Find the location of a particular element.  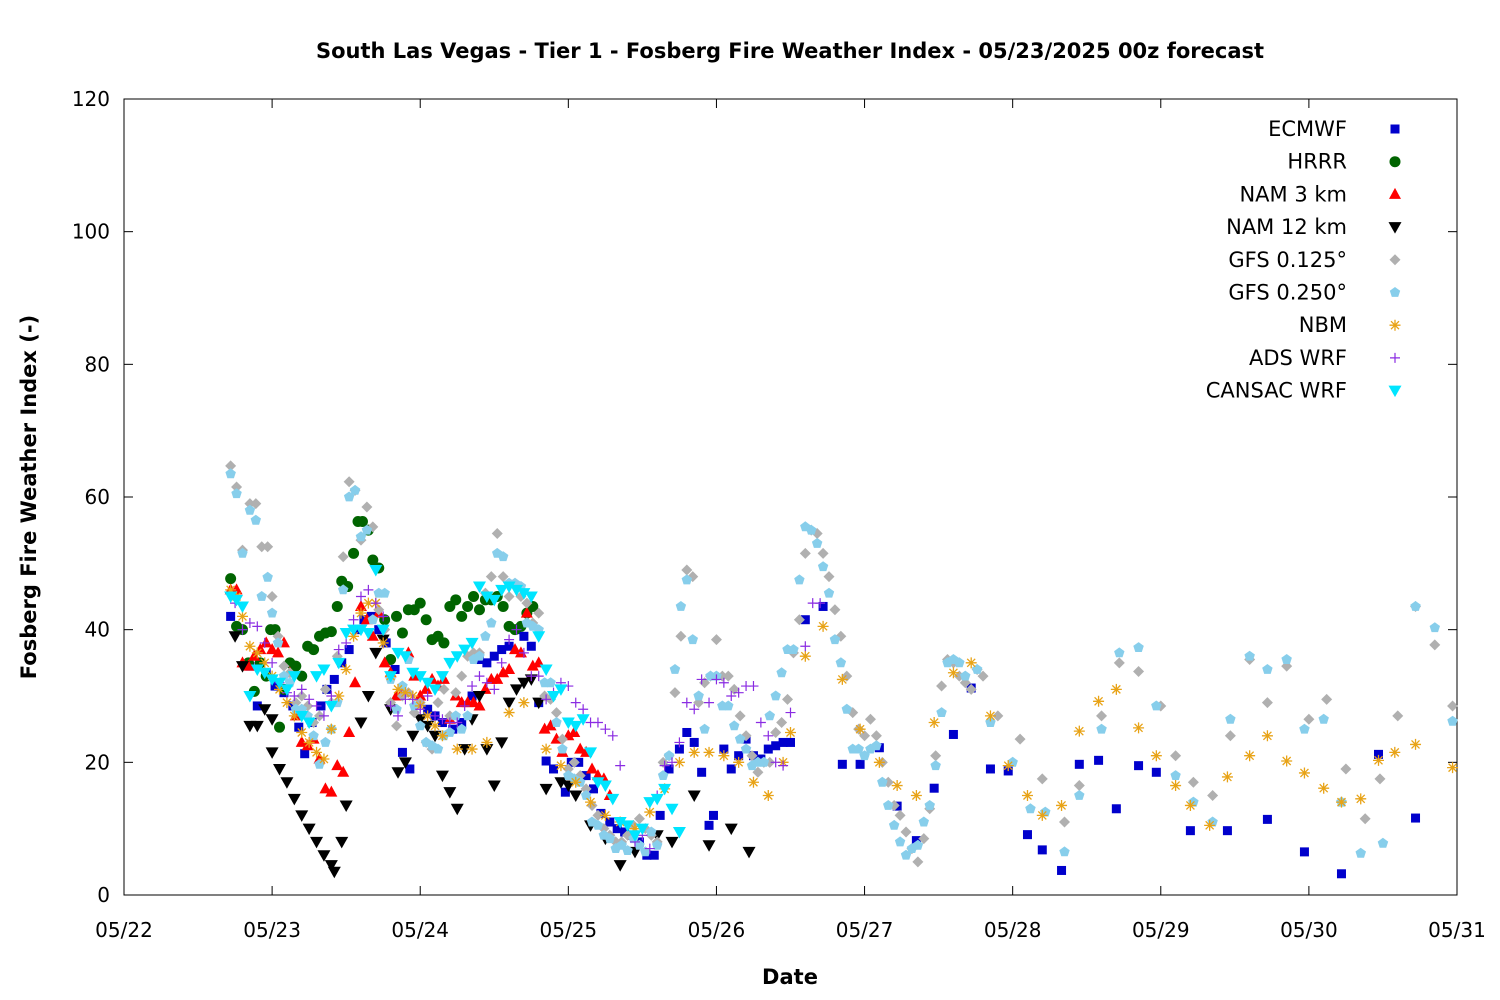

y-tick-label: 40 is located at coordinates (97, 630).